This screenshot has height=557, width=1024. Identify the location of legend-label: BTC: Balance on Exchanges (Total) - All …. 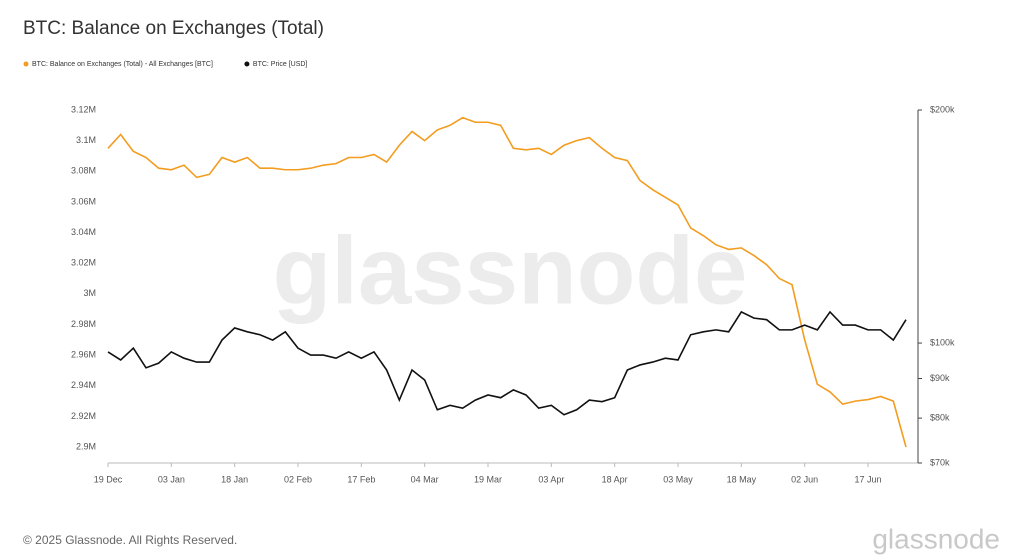
(122, 64).